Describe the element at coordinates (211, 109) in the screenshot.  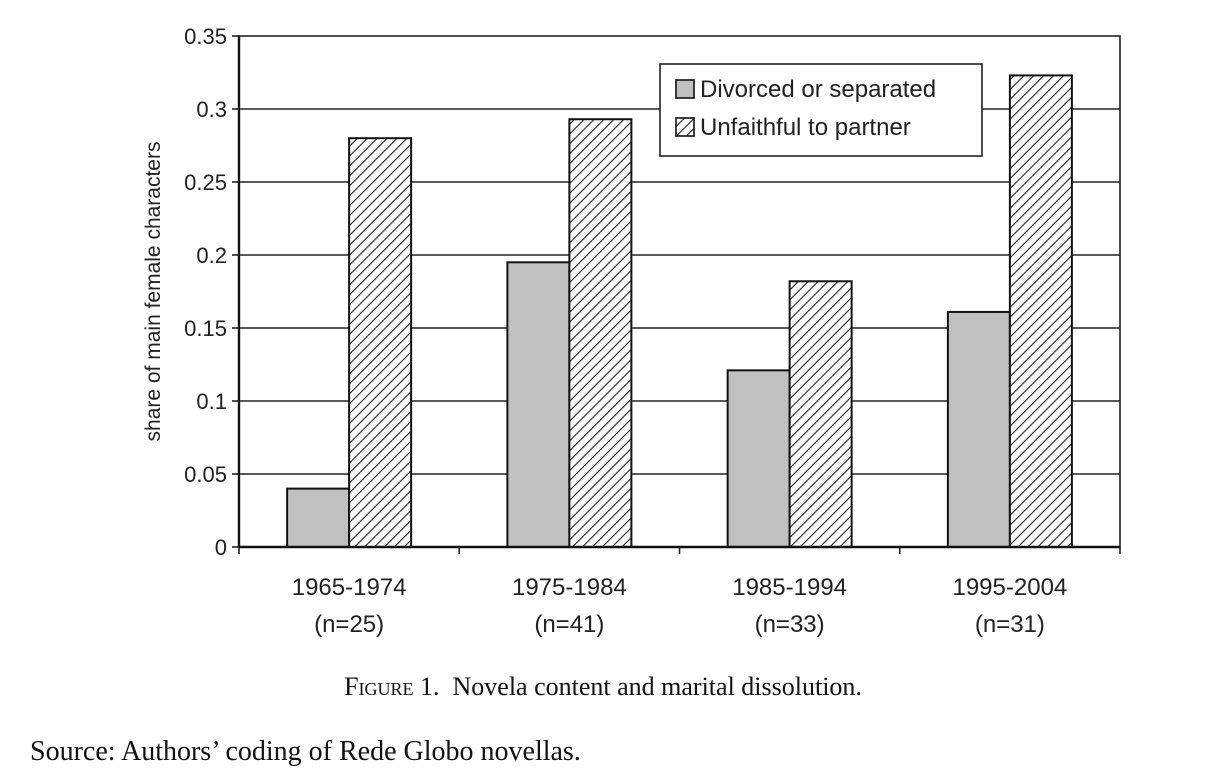
I see `y-tick-label: 0.3` at that location.